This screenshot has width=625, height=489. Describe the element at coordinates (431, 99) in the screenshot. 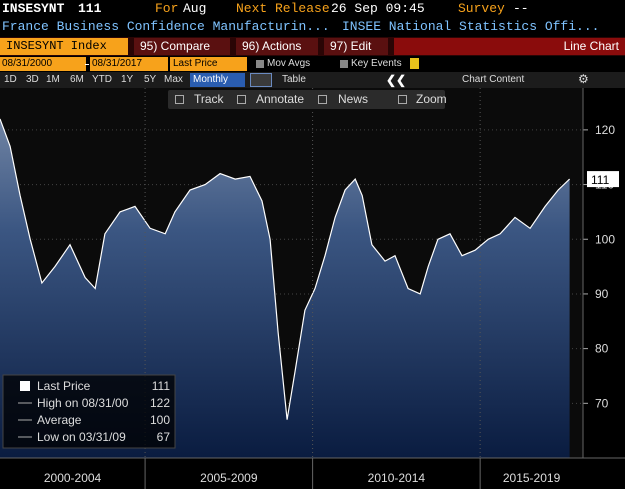

I see `toolbar-button: Zoom` at that location.